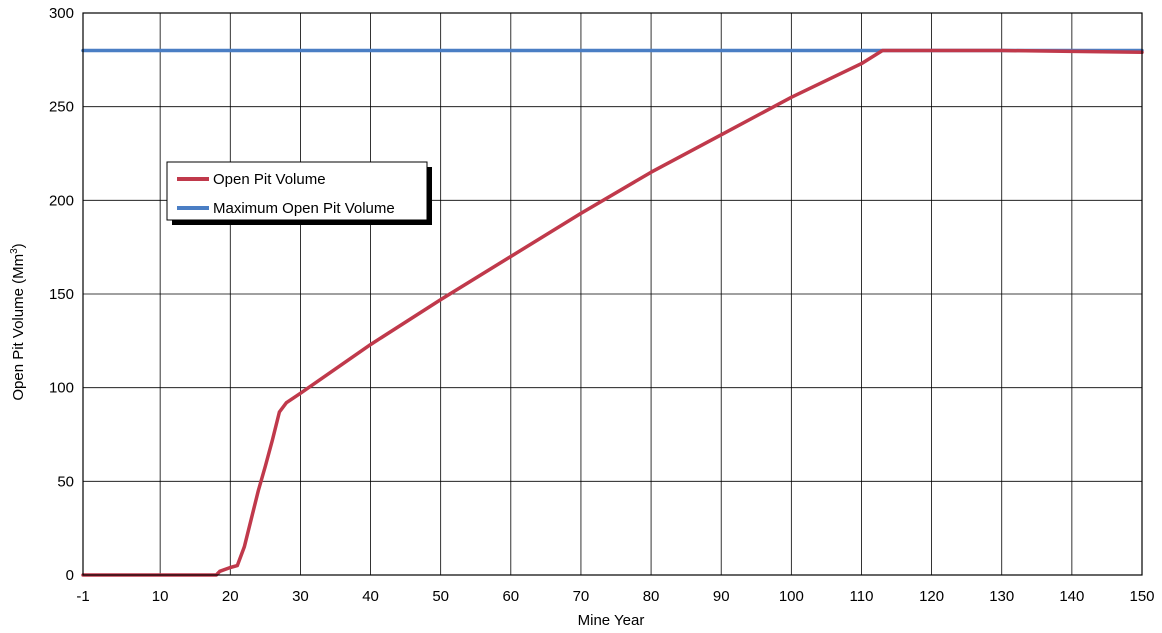 The height and width of the screenshot is (633, 1162). I want to click on x-tick-label: 40, so click(370, 596).